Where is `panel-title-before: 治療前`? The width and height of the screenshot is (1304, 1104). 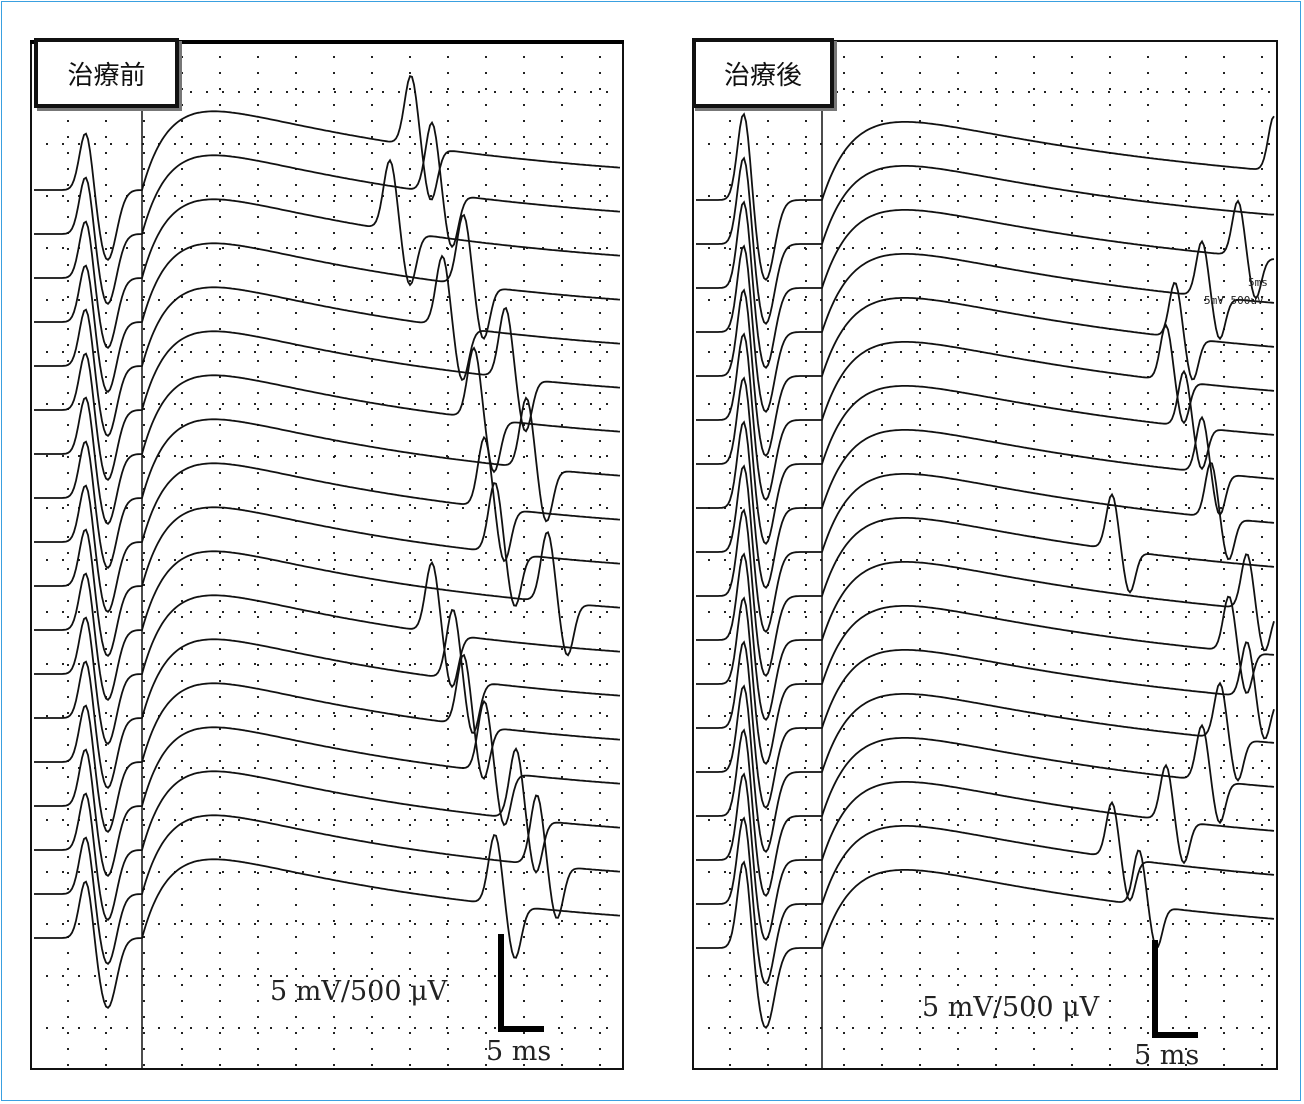
panel-title-before: 治療前 is located at coordinates (106, 73).